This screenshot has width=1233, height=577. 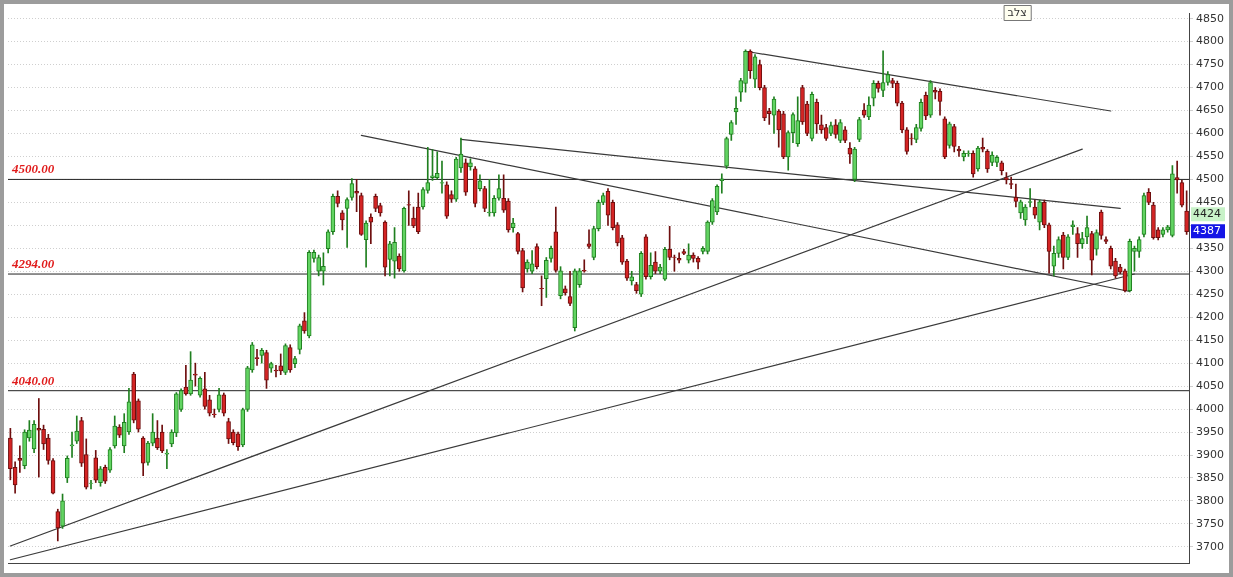 I want to click on y-tick-label: 4700, so click(x=1210, y=87).